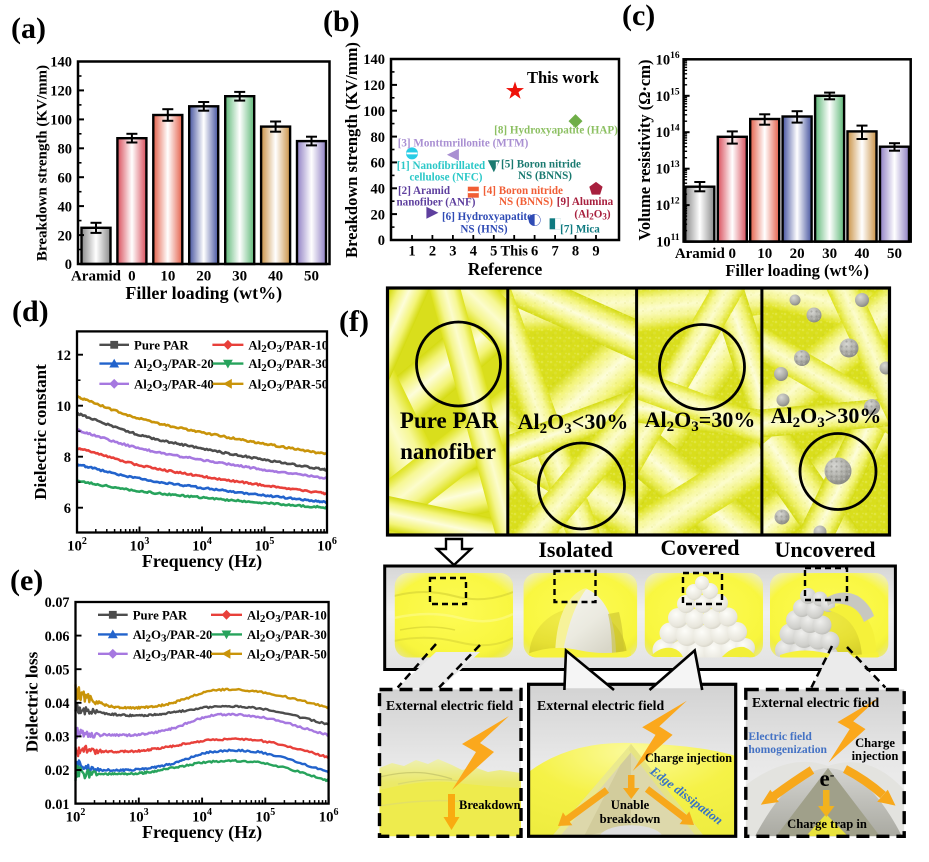  I want to click on svg-text: Dielectric constant, so click(40, 432).